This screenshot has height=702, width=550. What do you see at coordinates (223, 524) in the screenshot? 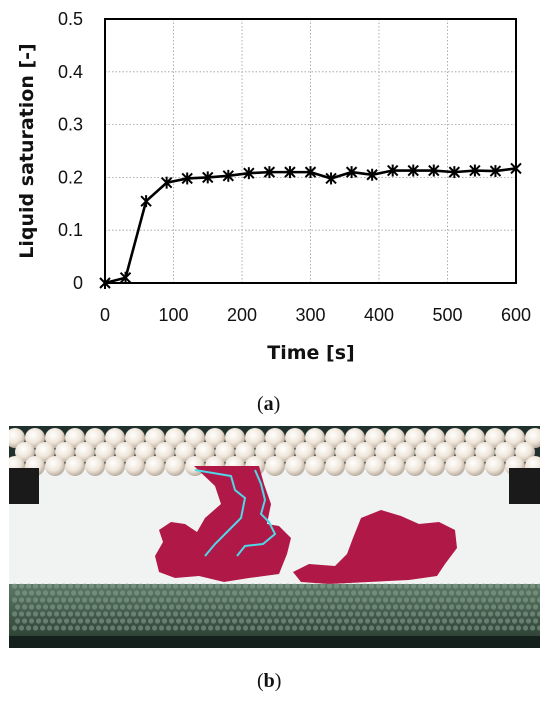
I see `liquid-cluster-left` at bounding box center [223, 524].